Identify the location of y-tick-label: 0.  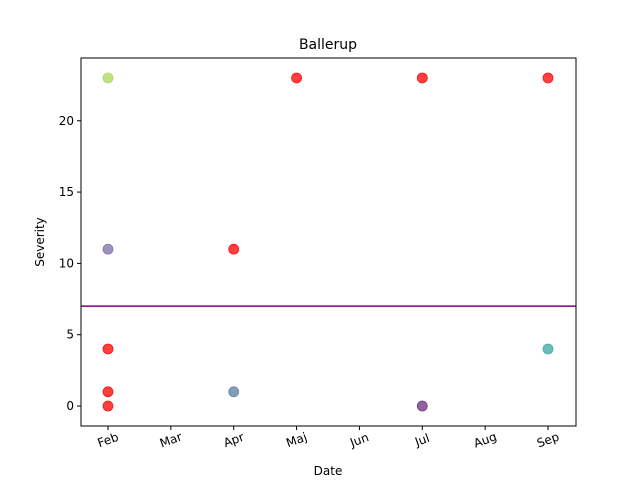
(70, 406).